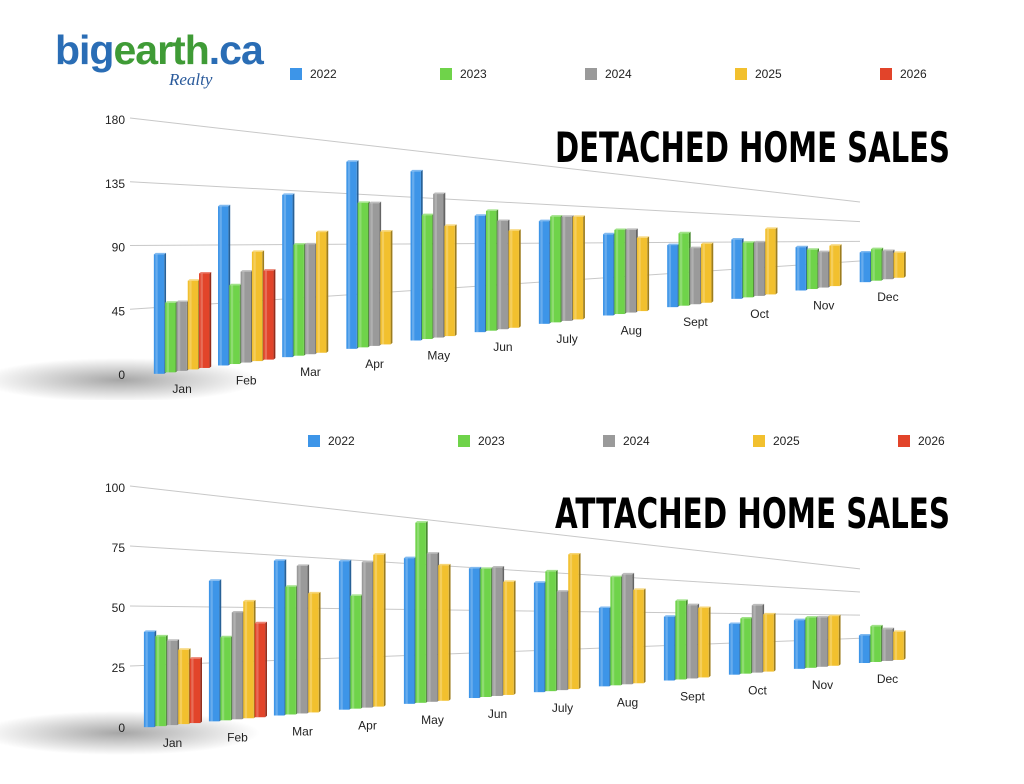  Describe the element at coordinates (280, 637) in the screenshot. I see `bar-mar-2022` at that location.